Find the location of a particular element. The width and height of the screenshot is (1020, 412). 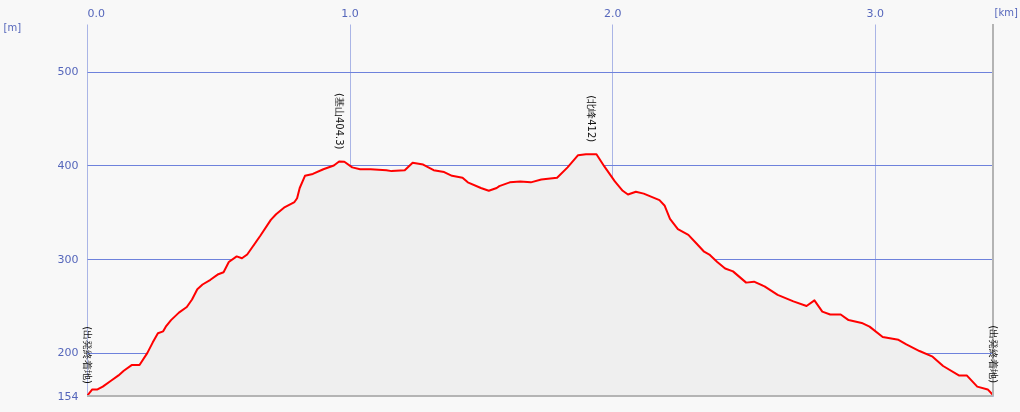

y-tick-label: 154 is located at coordinates (68, 396).